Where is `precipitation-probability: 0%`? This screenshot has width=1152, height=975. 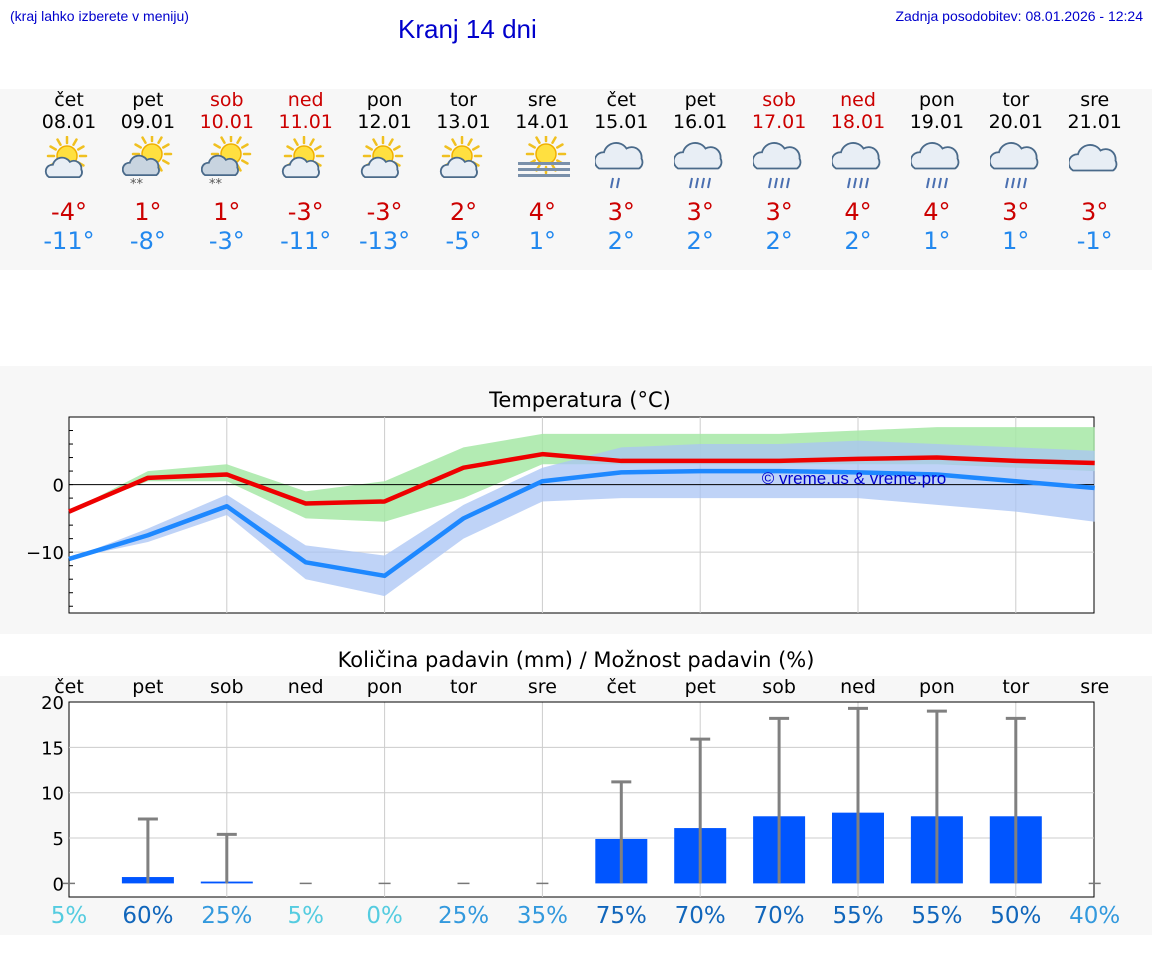 precipitation-probability: 0% is located at coordinates (384, 916).